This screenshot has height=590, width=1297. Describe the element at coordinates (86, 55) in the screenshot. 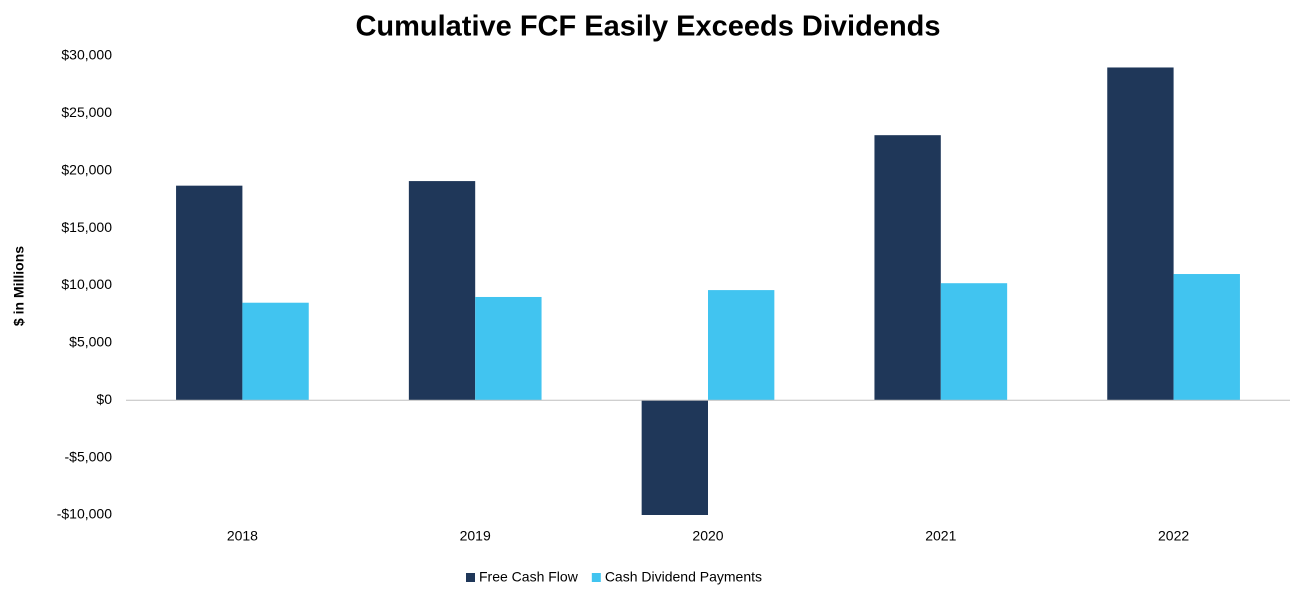

I see `y-tick-label: $30,000` at that location.